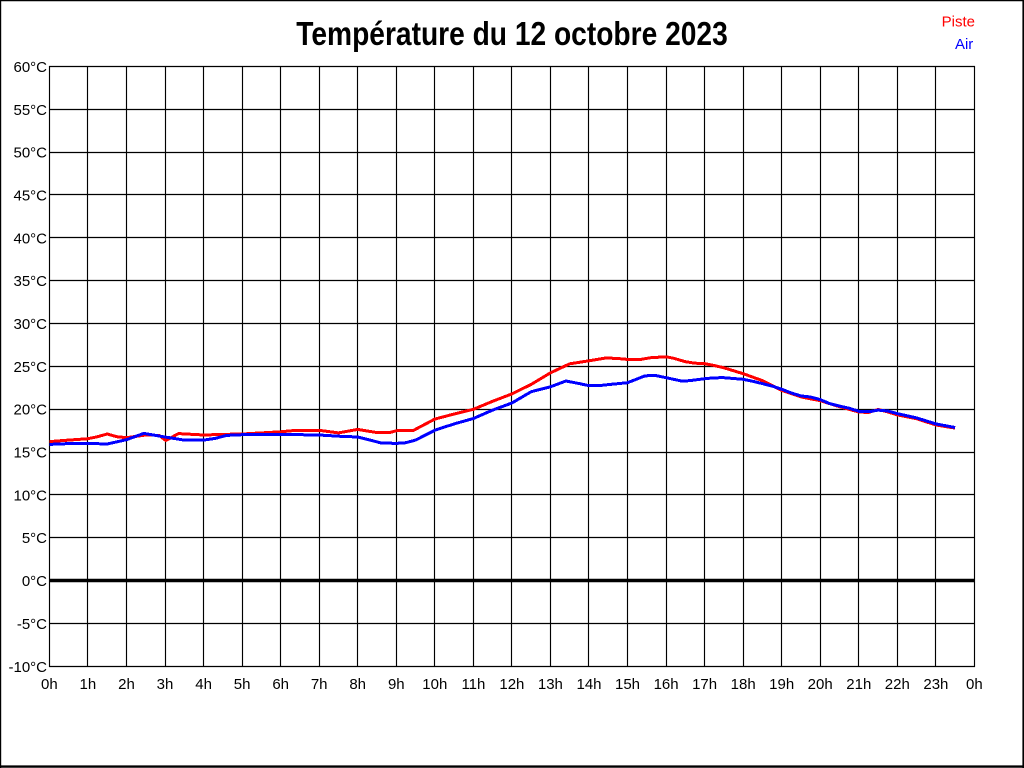  What do you see at coordinates (30, 495) in the screenshot?
I see `svg-text: 10°C` at bounding box center [30, 495].